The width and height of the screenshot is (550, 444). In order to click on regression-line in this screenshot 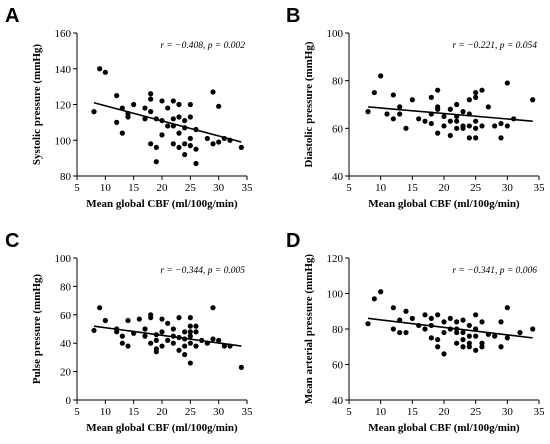, I will do `click(450, 114)`.